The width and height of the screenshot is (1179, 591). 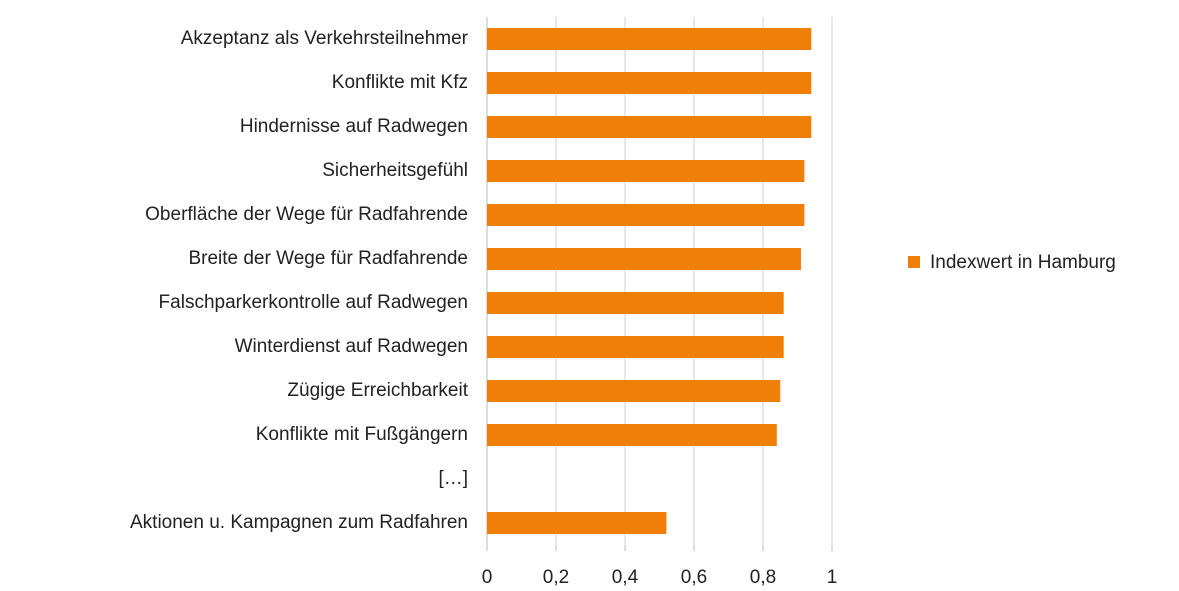 I want to click on x-tick-label: 0,8, so click(x=763, y=577).